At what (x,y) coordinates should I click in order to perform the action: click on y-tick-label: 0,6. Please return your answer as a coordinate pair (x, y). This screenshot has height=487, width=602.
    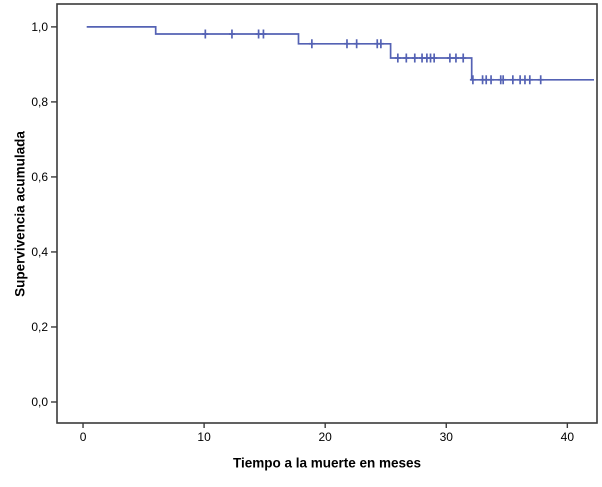
    Looking at the image, I should click on (39, 177).